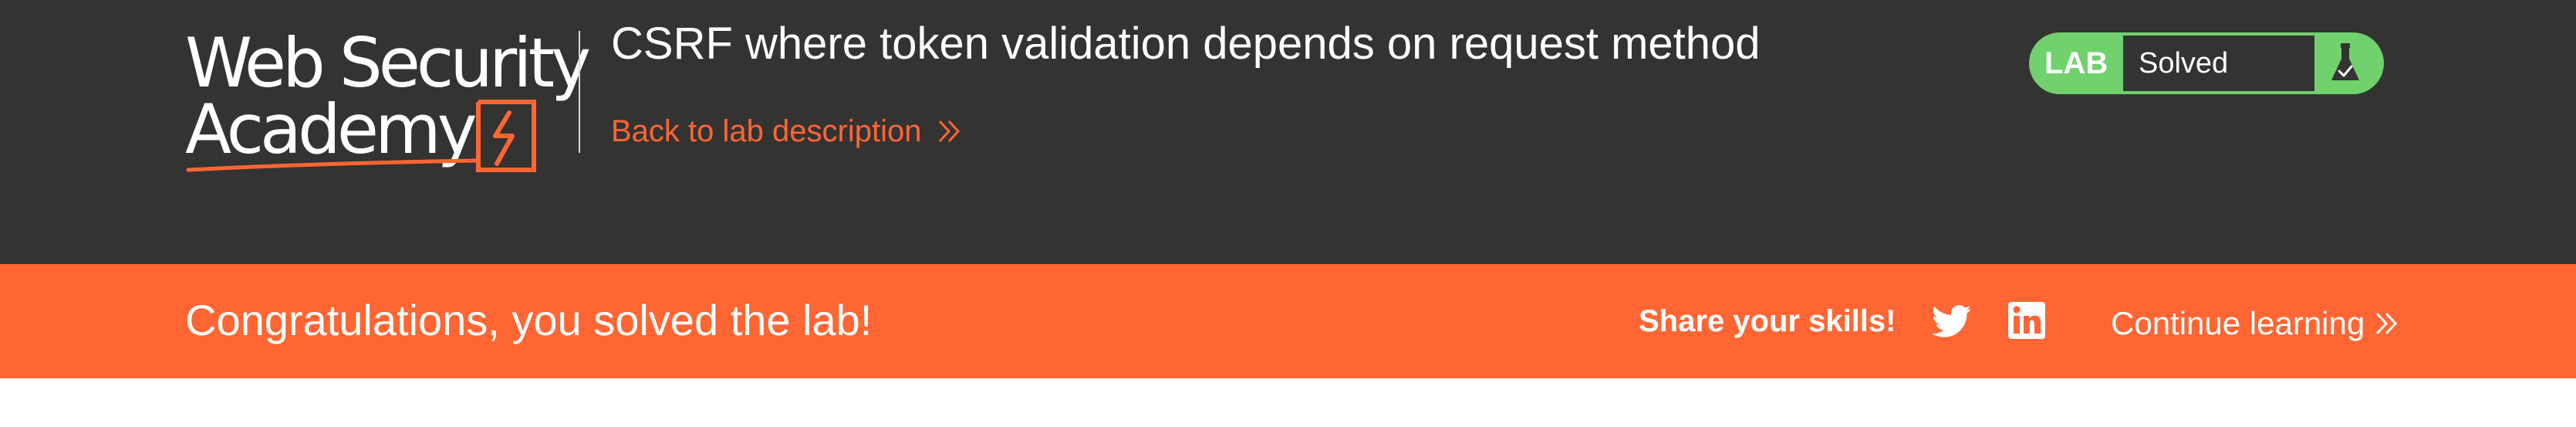  I want to click on lab-status-label: LAB, so click(2076, 63).